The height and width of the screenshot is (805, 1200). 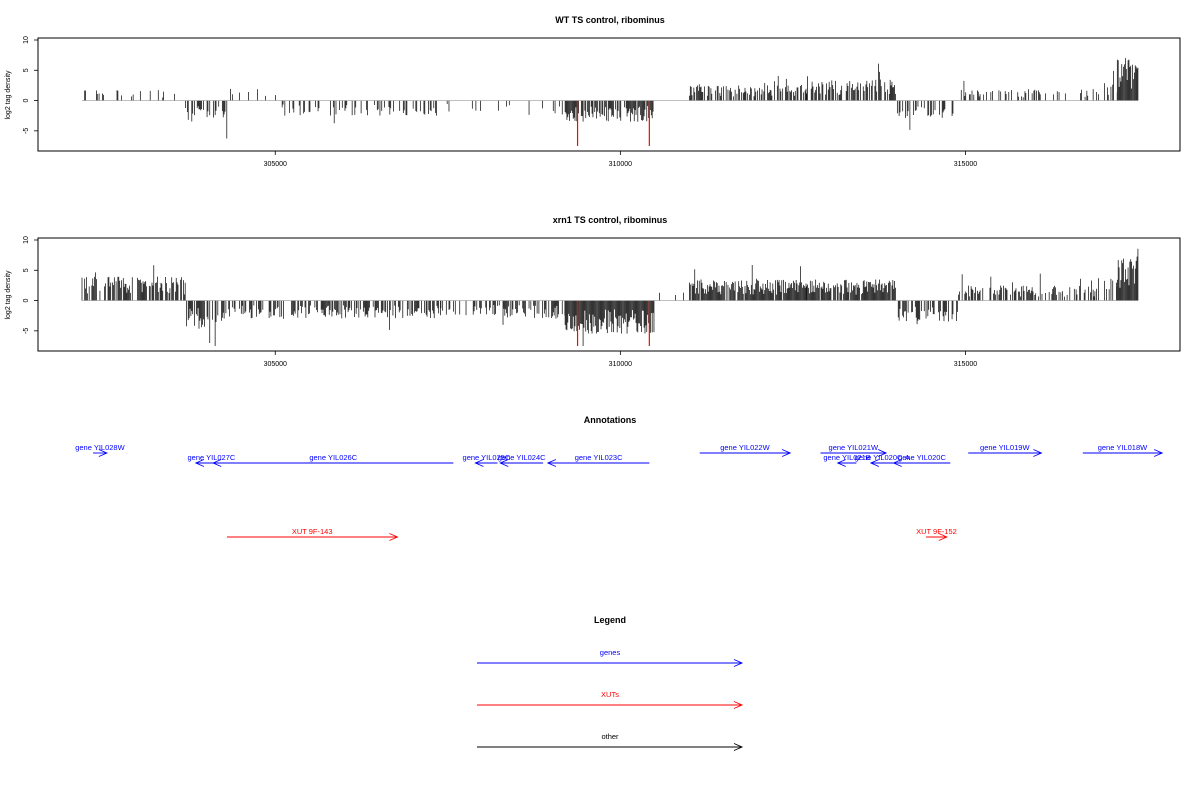 What do you see at coordinates (610, 705) in the screenshot?
I see `legend-xut-arrow` at bounding box center [610, 705].